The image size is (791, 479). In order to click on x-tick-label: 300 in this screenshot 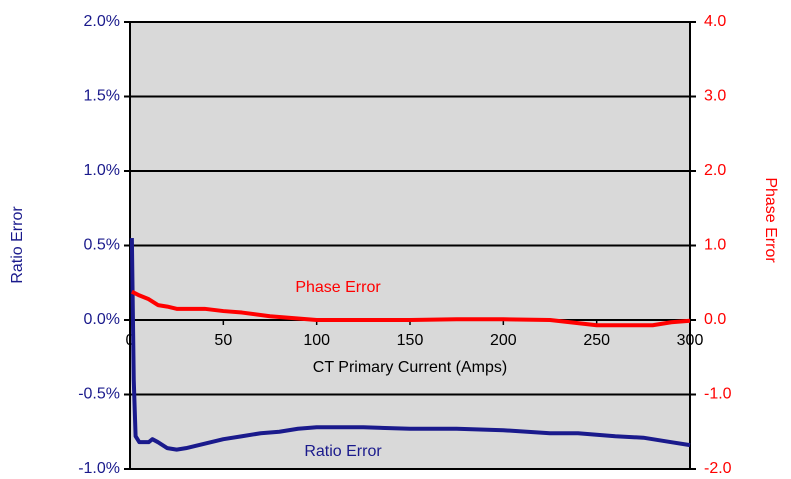, I will do `click(690, 340)`.